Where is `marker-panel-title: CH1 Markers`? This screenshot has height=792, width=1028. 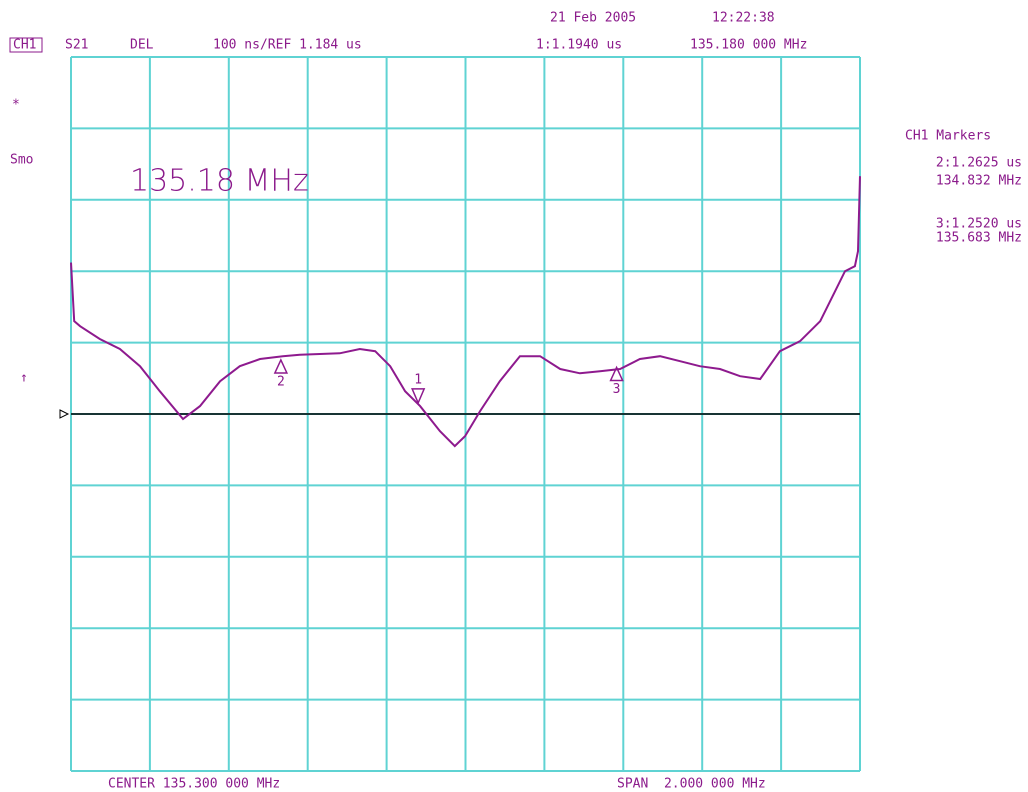 marker-panel-title: CH1 Markers is located at coordinates (948, 136).